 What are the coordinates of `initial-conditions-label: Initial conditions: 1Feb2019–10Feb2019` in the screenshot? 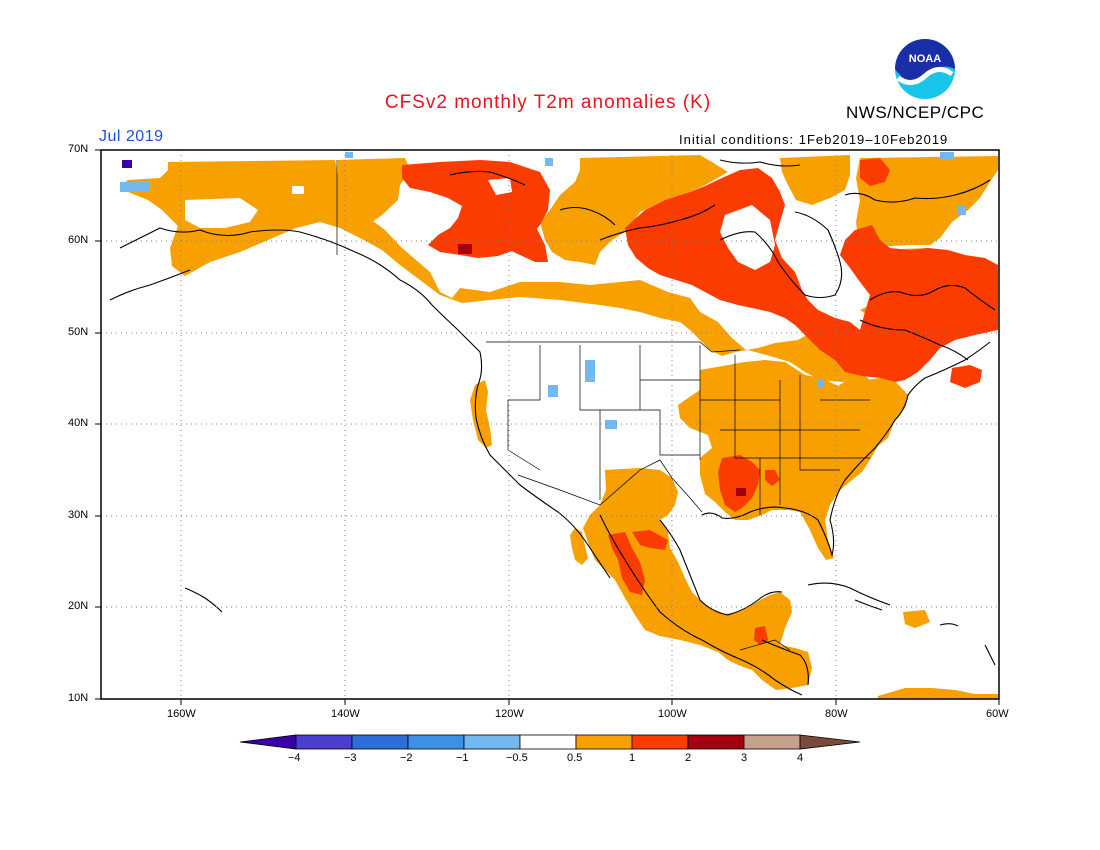 It's located at (814, 139).